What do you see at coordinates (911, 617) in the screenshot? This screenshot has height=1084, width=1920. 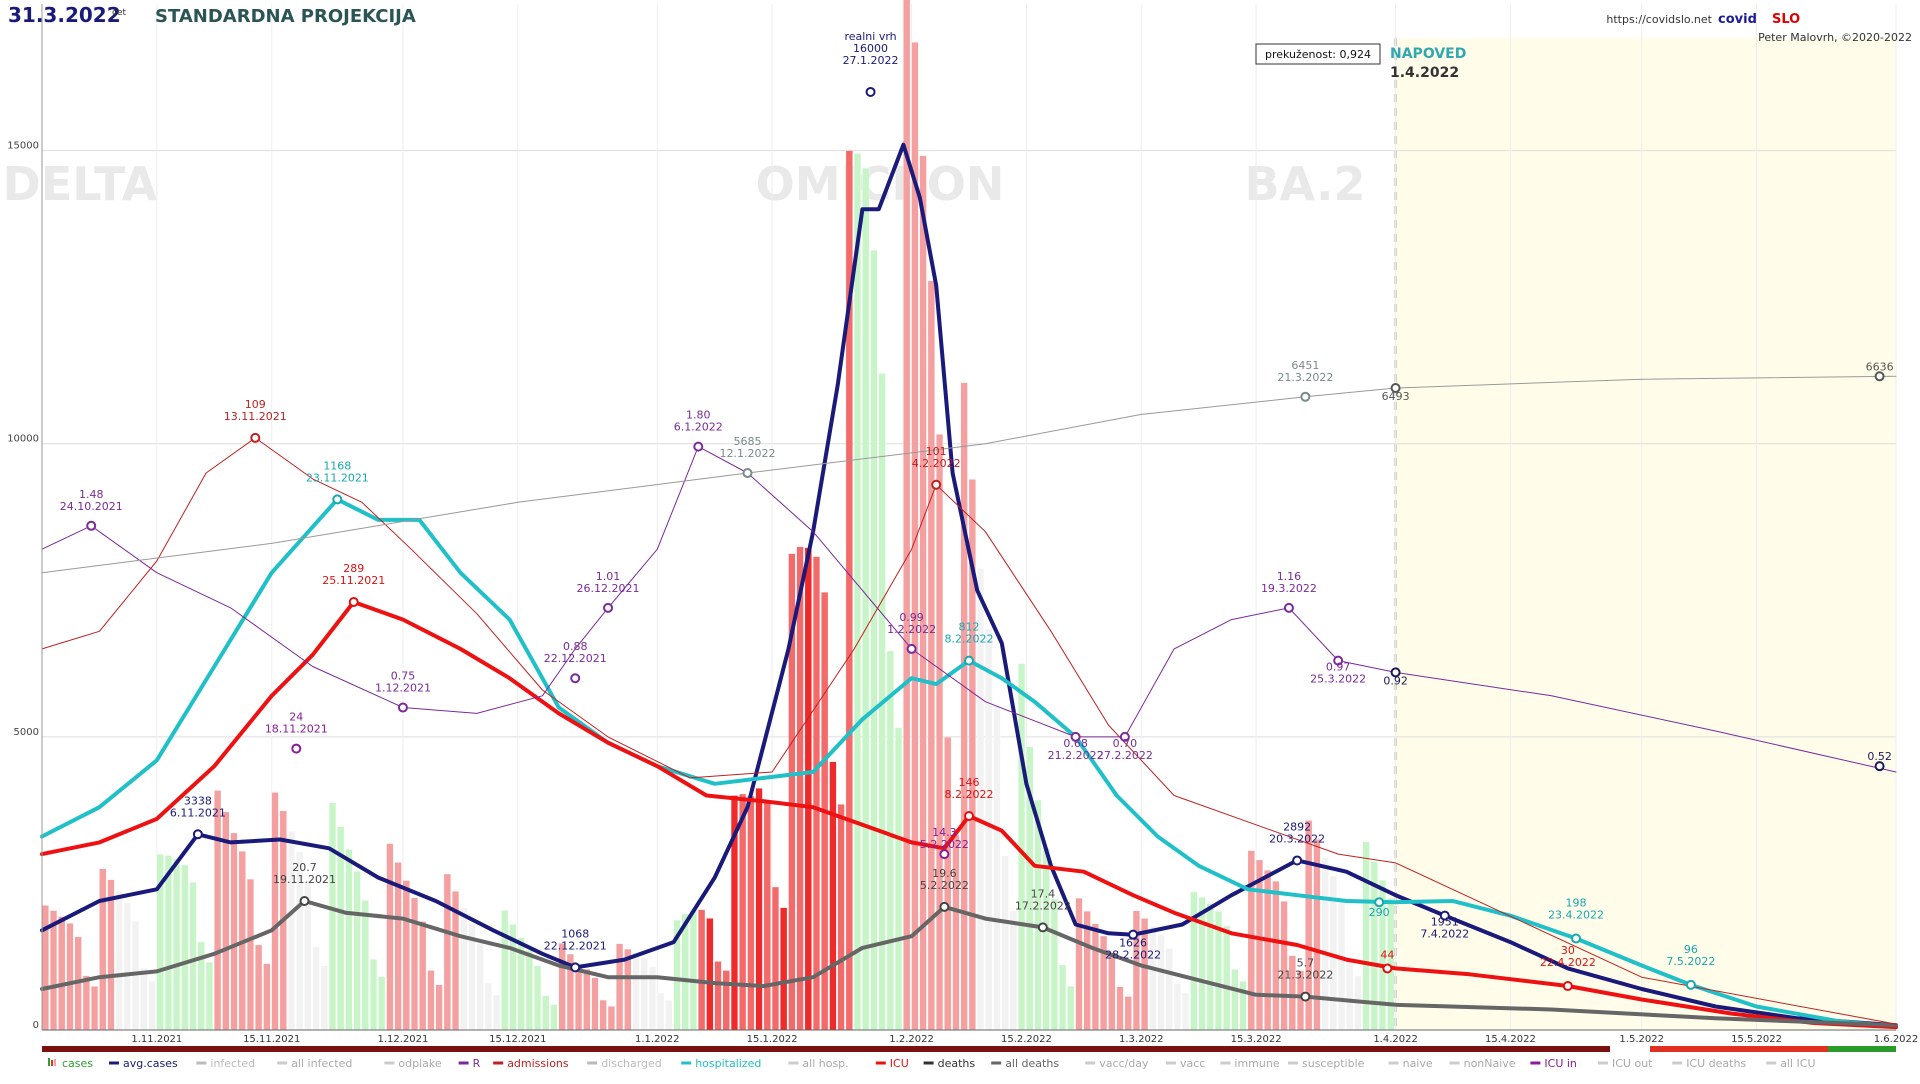 I see `annotation-label: 0.99` at bounding box center [911, 617].